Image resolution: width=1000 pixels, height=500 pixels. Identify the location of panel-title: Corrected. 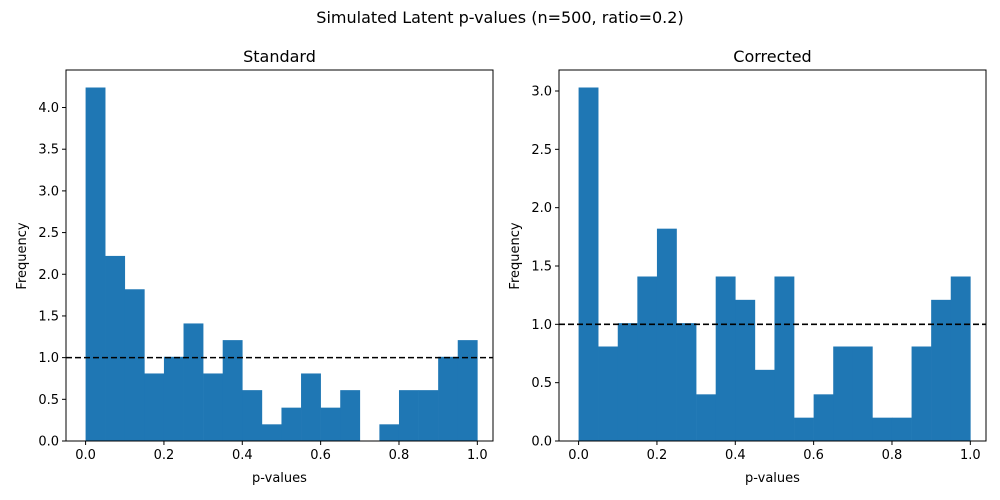
(772, 56).